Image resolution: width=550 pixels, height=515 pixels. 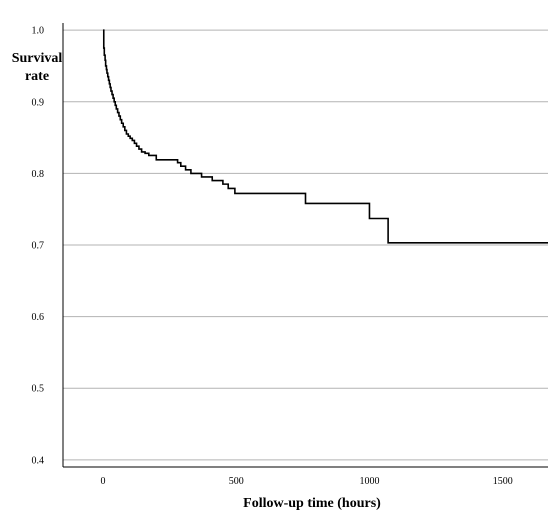 I want to click on y-axis-title-line-2: rate, so click(x=37, y=76).